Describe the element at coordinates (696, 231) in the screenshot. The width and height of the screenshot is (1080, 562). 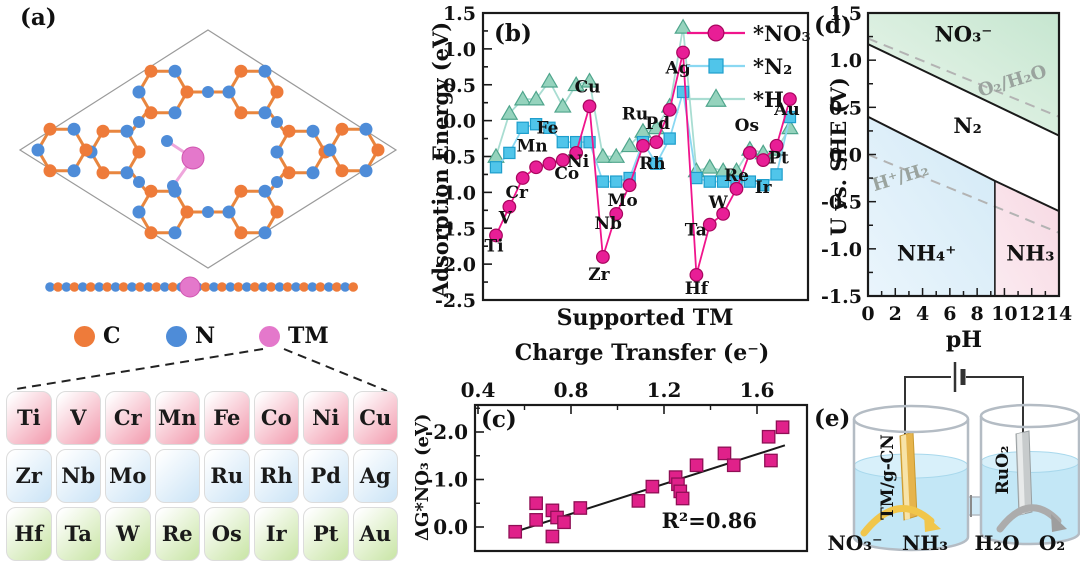
I see `svg-text: Ta` at that location.